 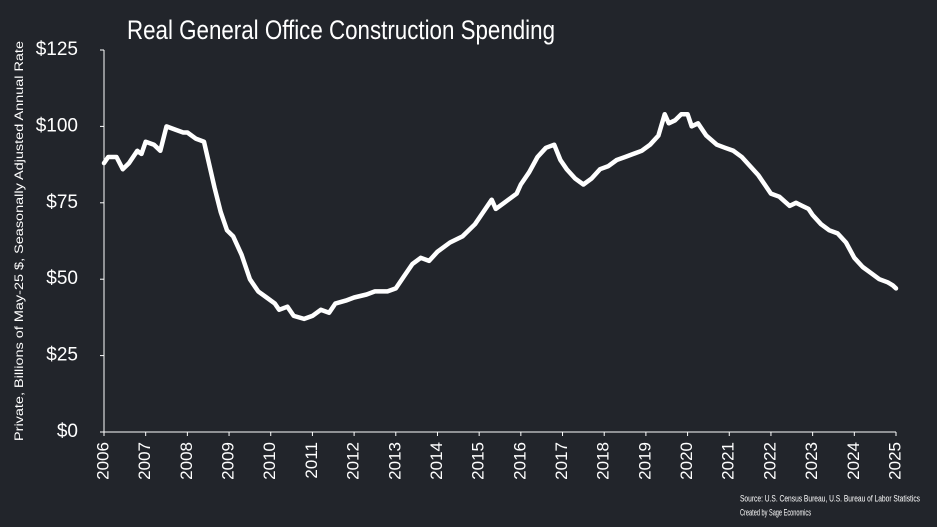 What do you see at coordinates (561, 461) in the screenshot?
I see `x-tick-label: 2017` at bounding box center [561, 461].